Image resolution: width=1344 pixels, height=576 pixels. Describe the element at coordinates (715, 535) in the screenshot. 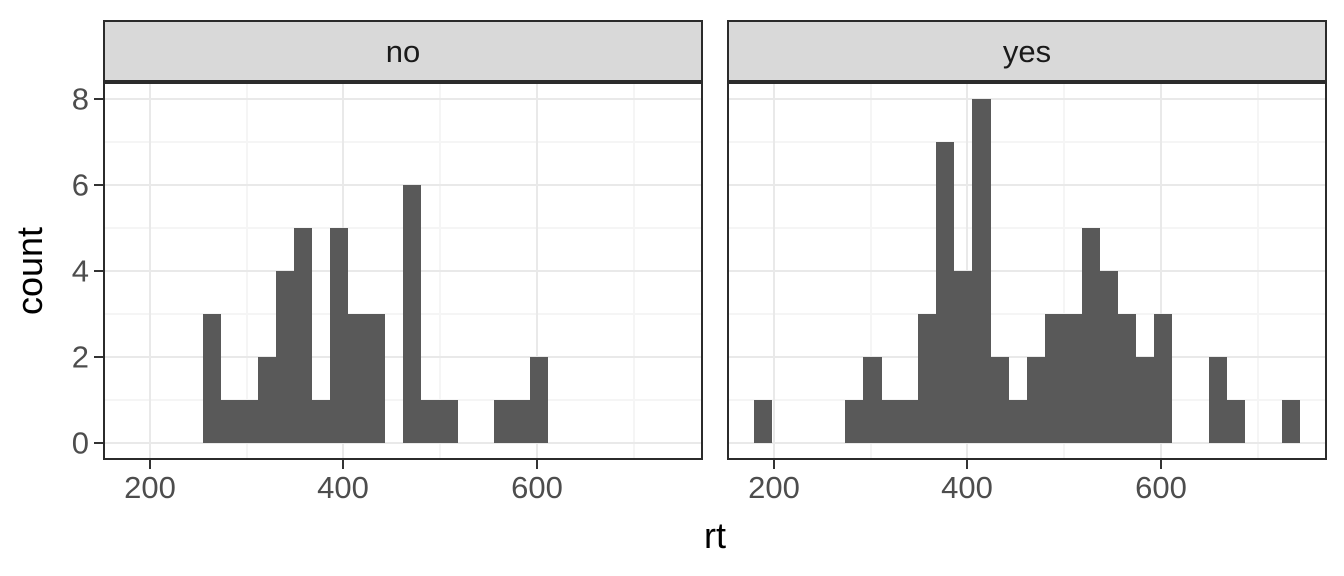

I see `x-axis-title: rt` at that location.